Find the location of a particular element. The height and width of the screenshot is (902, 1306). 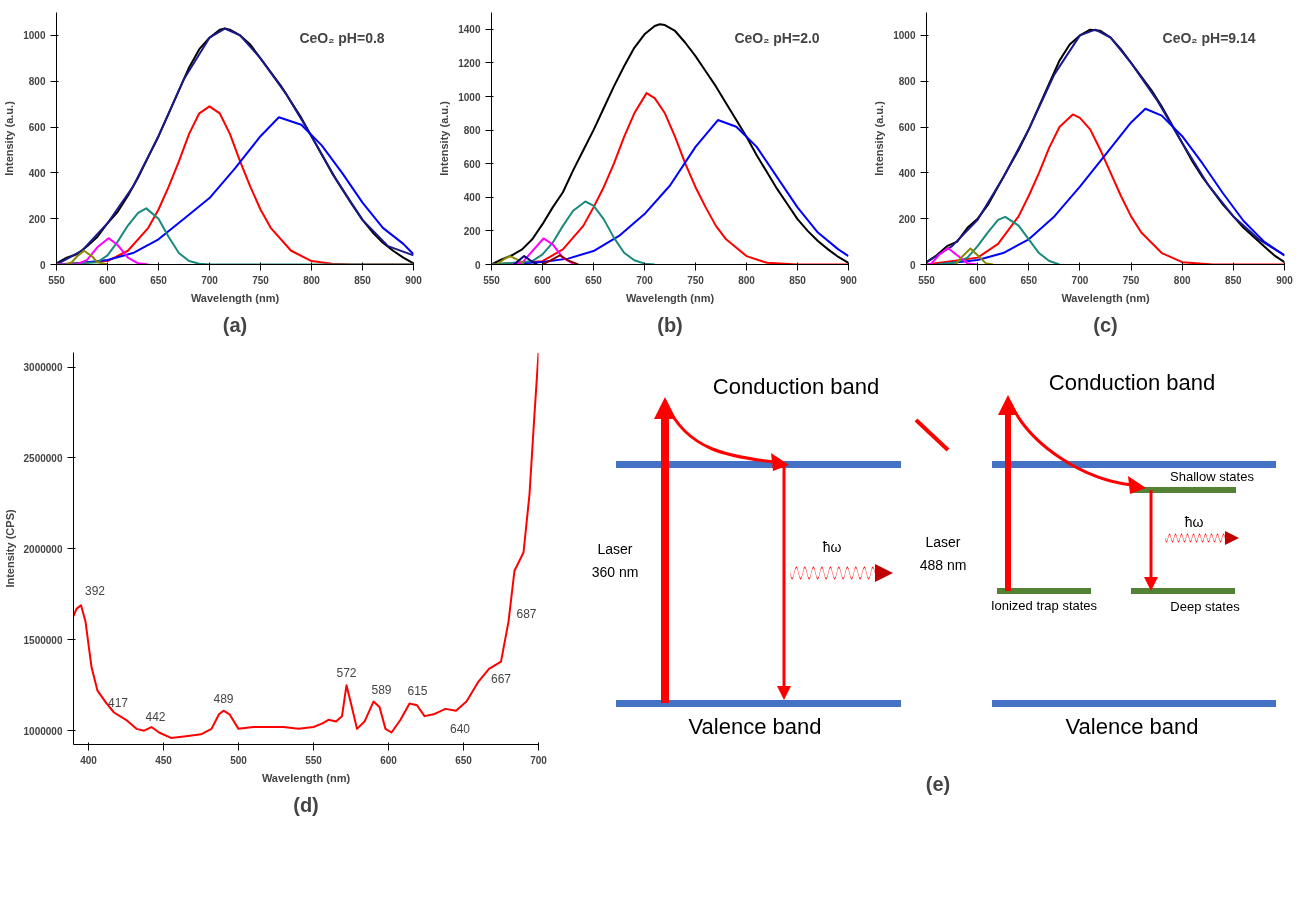

y-tick-label: 2000000 is located at coordinates (43, 549).